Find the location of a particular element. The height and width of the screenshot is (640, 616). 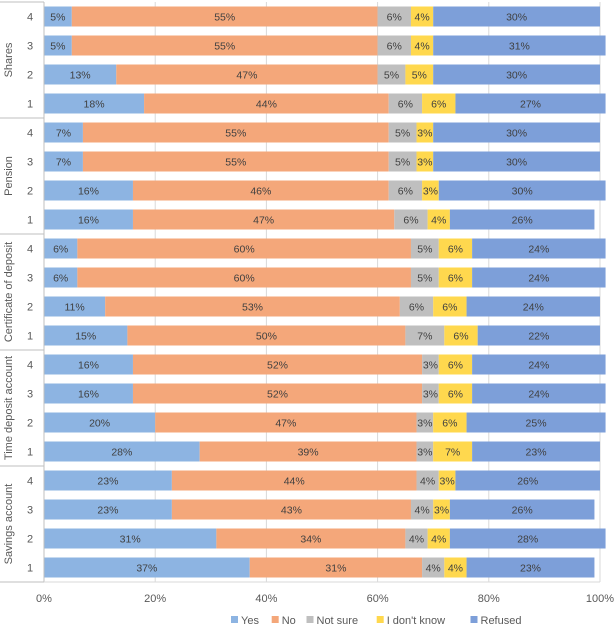

data-label: 44% is located at coordinates (294, 482).